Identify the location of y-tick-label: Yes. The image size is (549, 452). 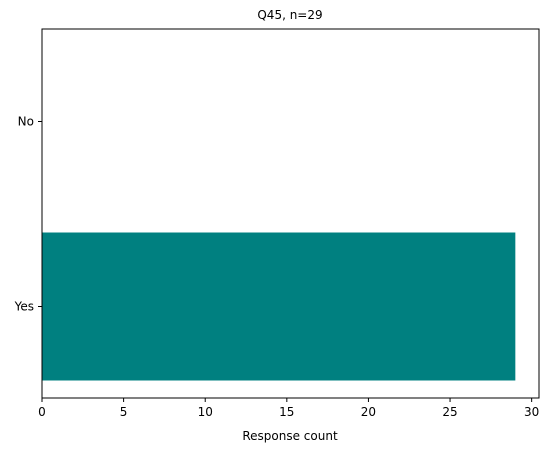
(24, 307).